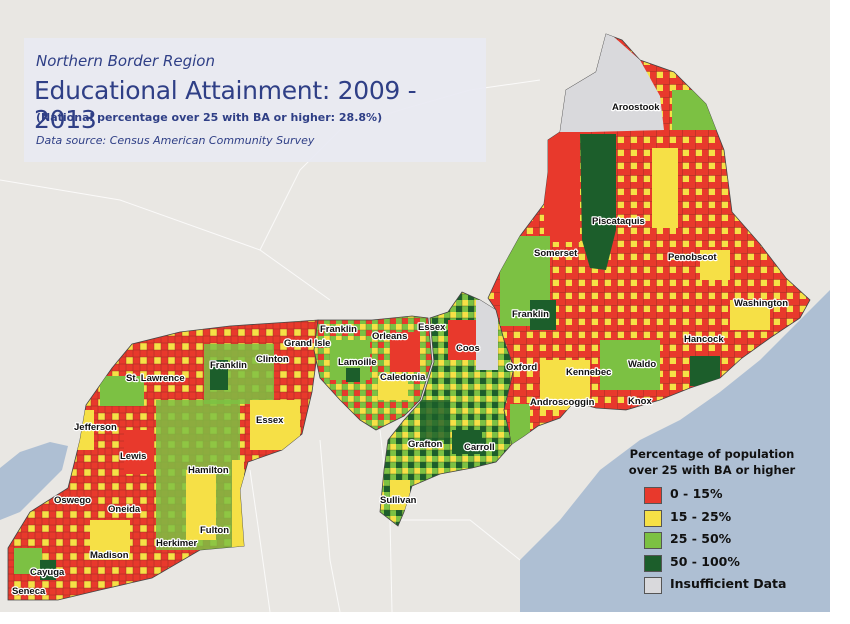 The height and width of the screenshot is (624, 850). Describe the element at coordinates (176, 543) in the screenshot. I see `county-label-herkimer: Herkimer` at that location.